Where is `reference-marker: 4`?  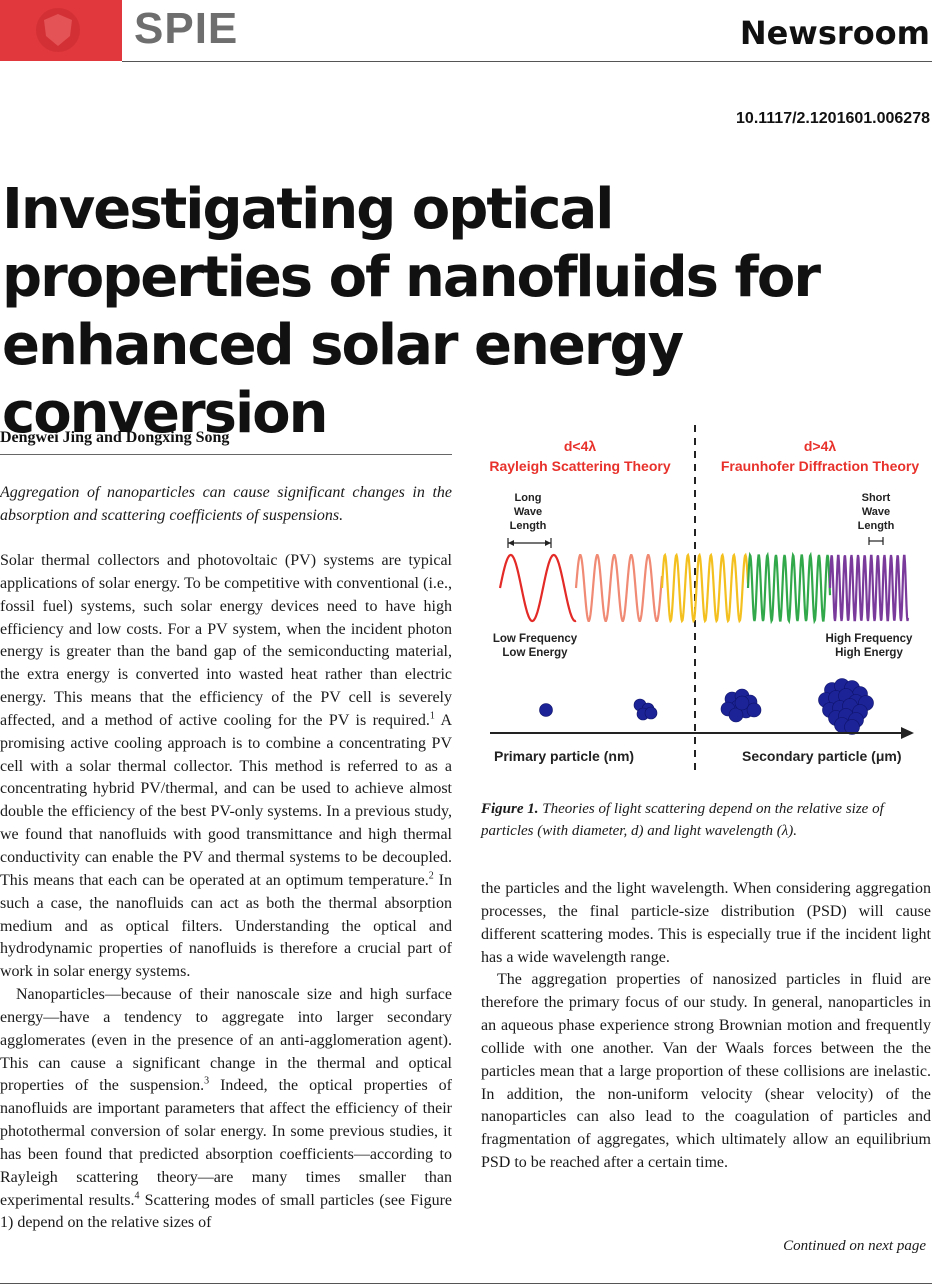
reference-marker: 4 is located at coordinates (137, 1196).